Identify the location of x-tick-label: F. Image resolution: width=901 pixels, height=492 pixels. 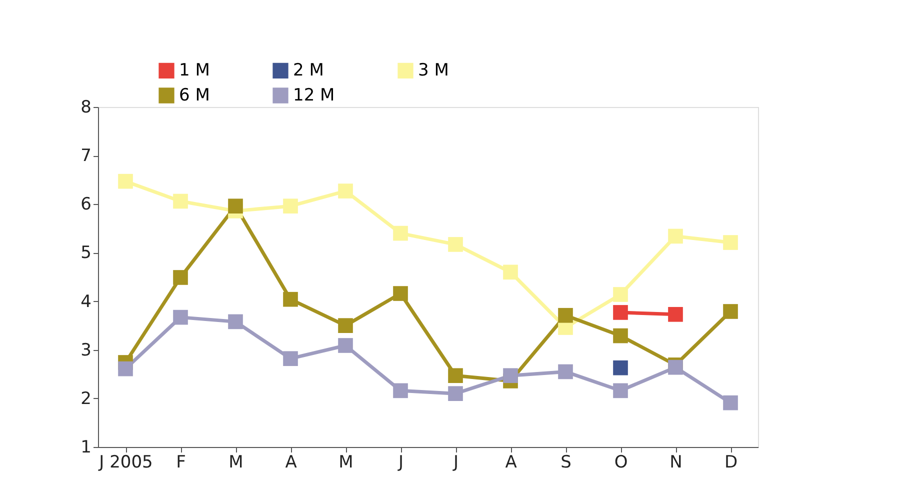
(181, 462).